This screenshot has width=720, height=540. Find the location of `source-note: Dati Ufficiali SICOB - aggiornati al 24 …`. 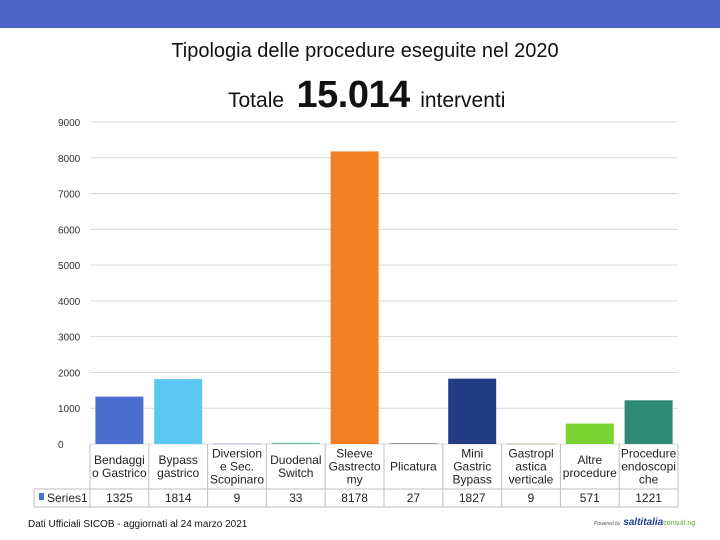

source-note: Dati Ufficiali SICOB - aggiornati al 24 … is located at coordinates (138, 524).